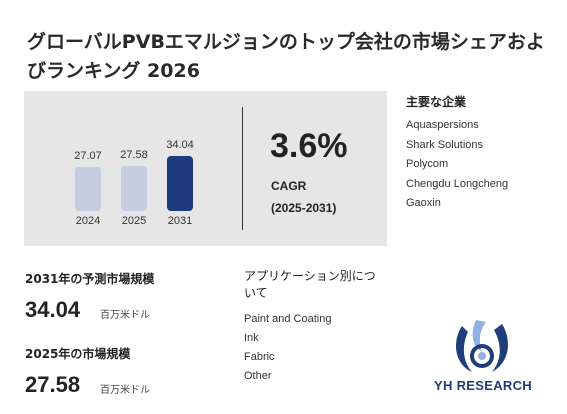 The height and width of the screenshot is (414, 567). What do you see at coordinates (442, 125) in the screenshot?
I see `company-item: Aquaspersions` at bounding box center [442, 125].